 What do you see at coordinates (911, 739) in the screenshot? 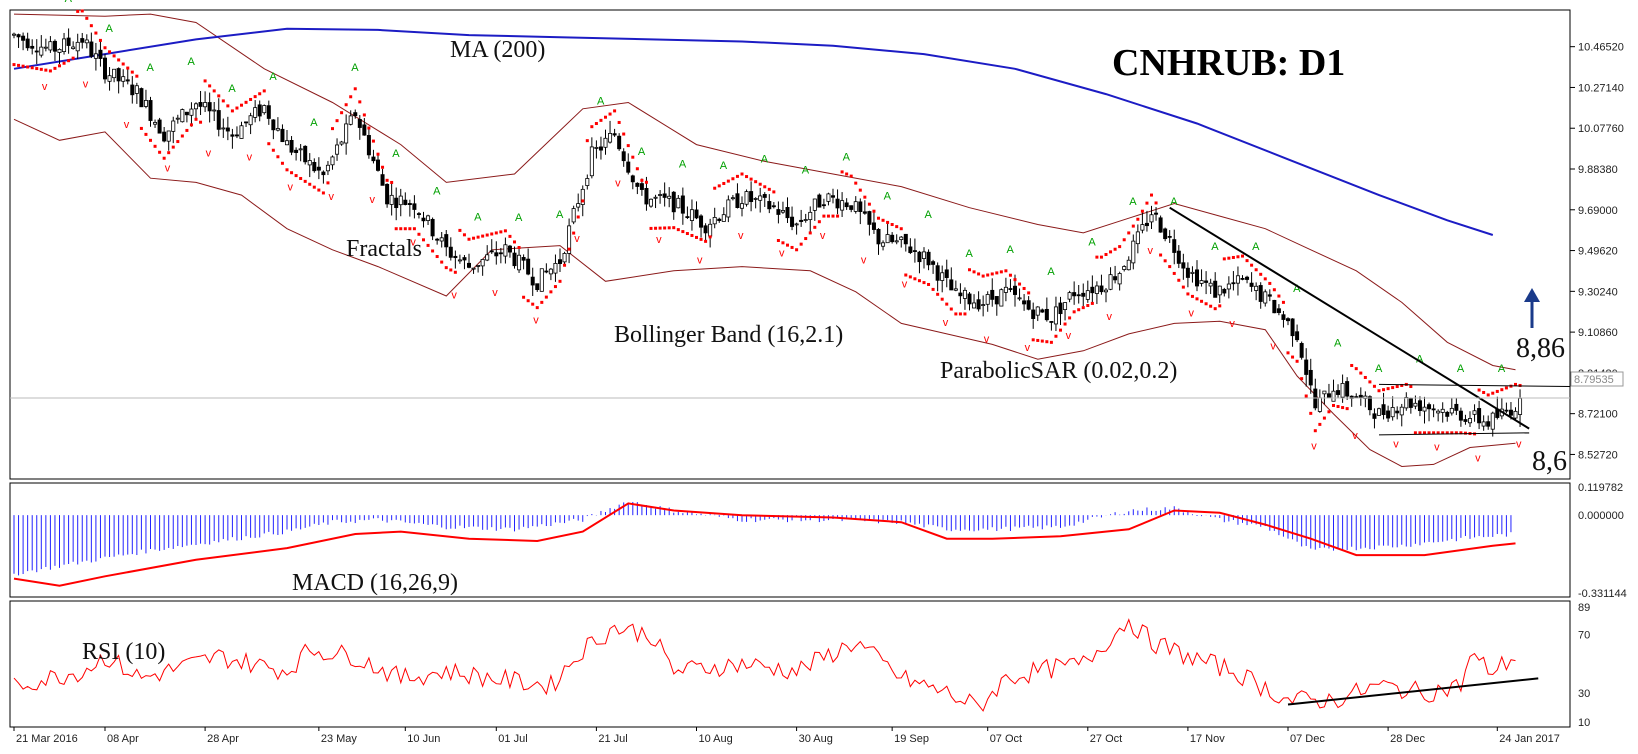
I see `date-tick-label: 19 Sep` at bounding box center [911, 739].